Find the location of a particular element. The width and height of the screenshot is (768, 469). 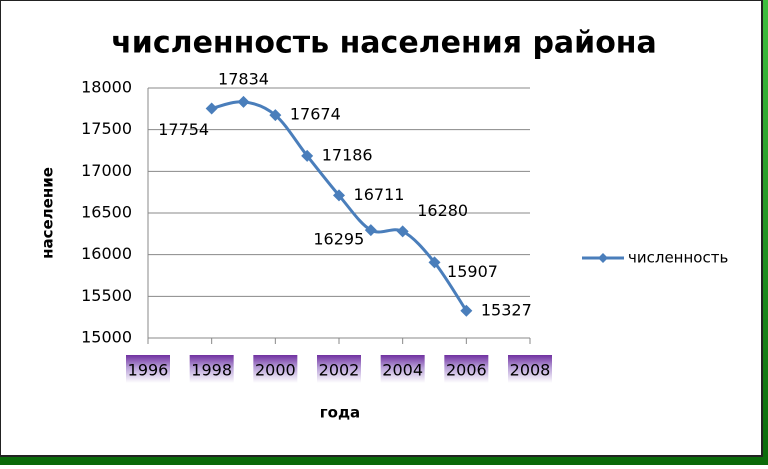

y-tick-label: 17500 is located at coordinates (106, 128).